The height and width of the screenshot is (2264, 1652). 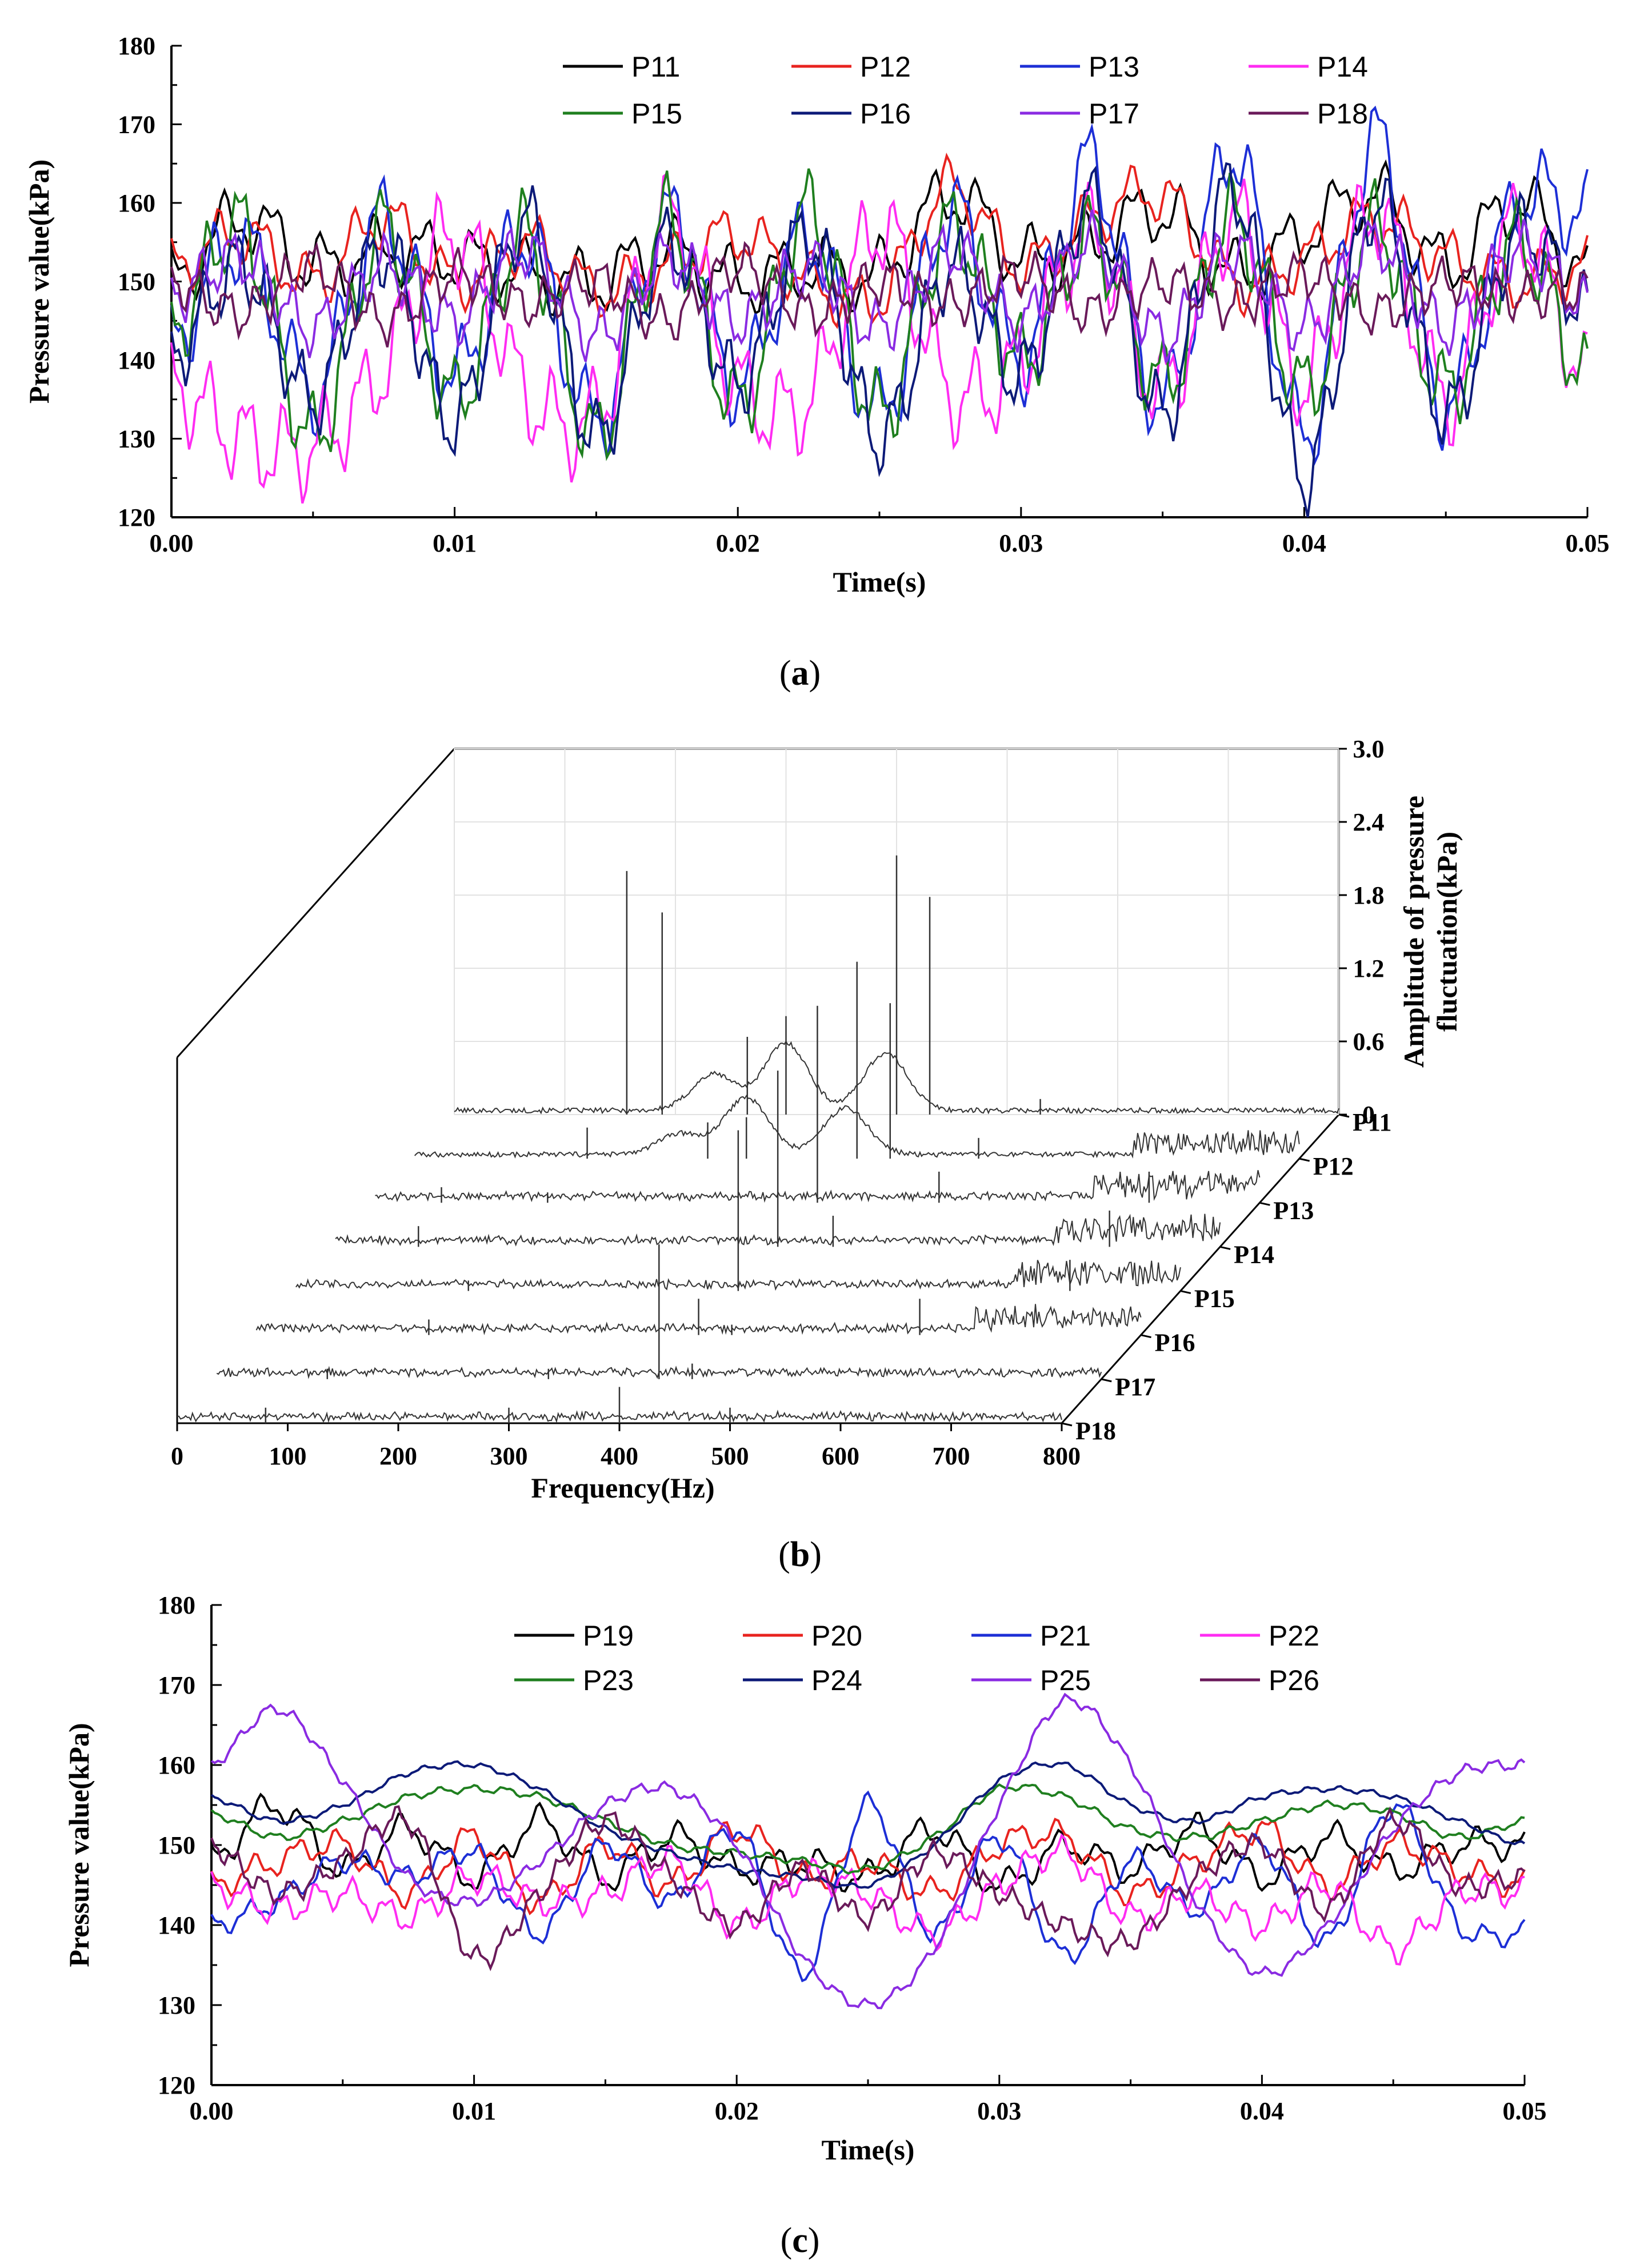 What do you see at coordinates (885, 67) in the screenshot?
I see `legend-label-p12: P12` at bounding box center [885, 67].